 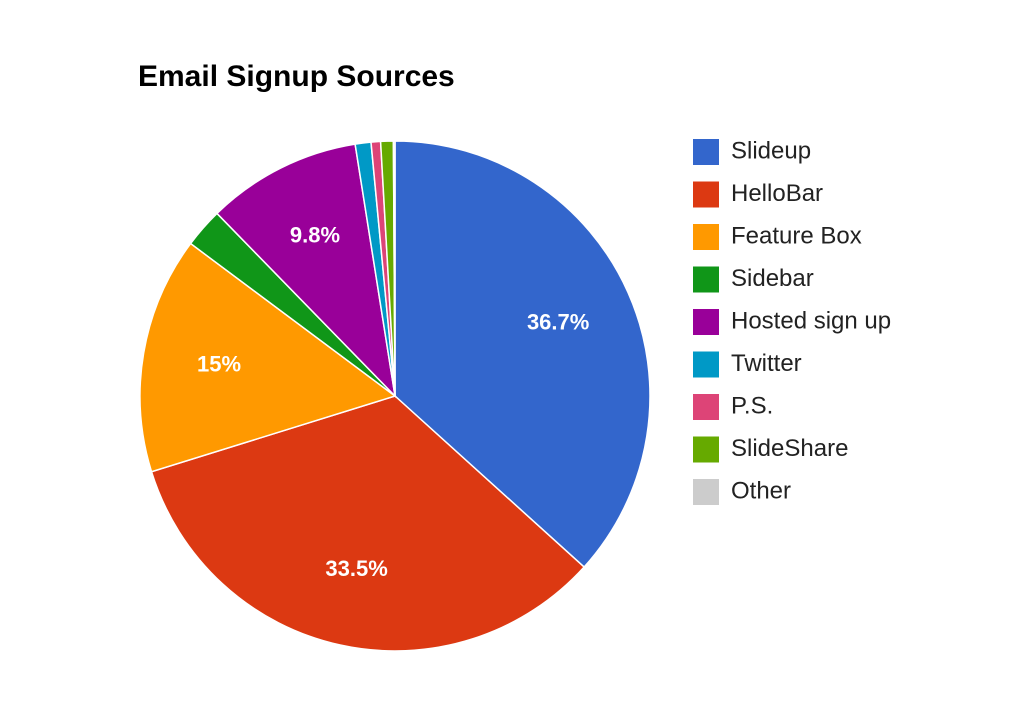 What do you see at coordinates (296, 76) in the screenshot?
I see `chart-title: Email Signup Sources` at bounding box center [296, 76].